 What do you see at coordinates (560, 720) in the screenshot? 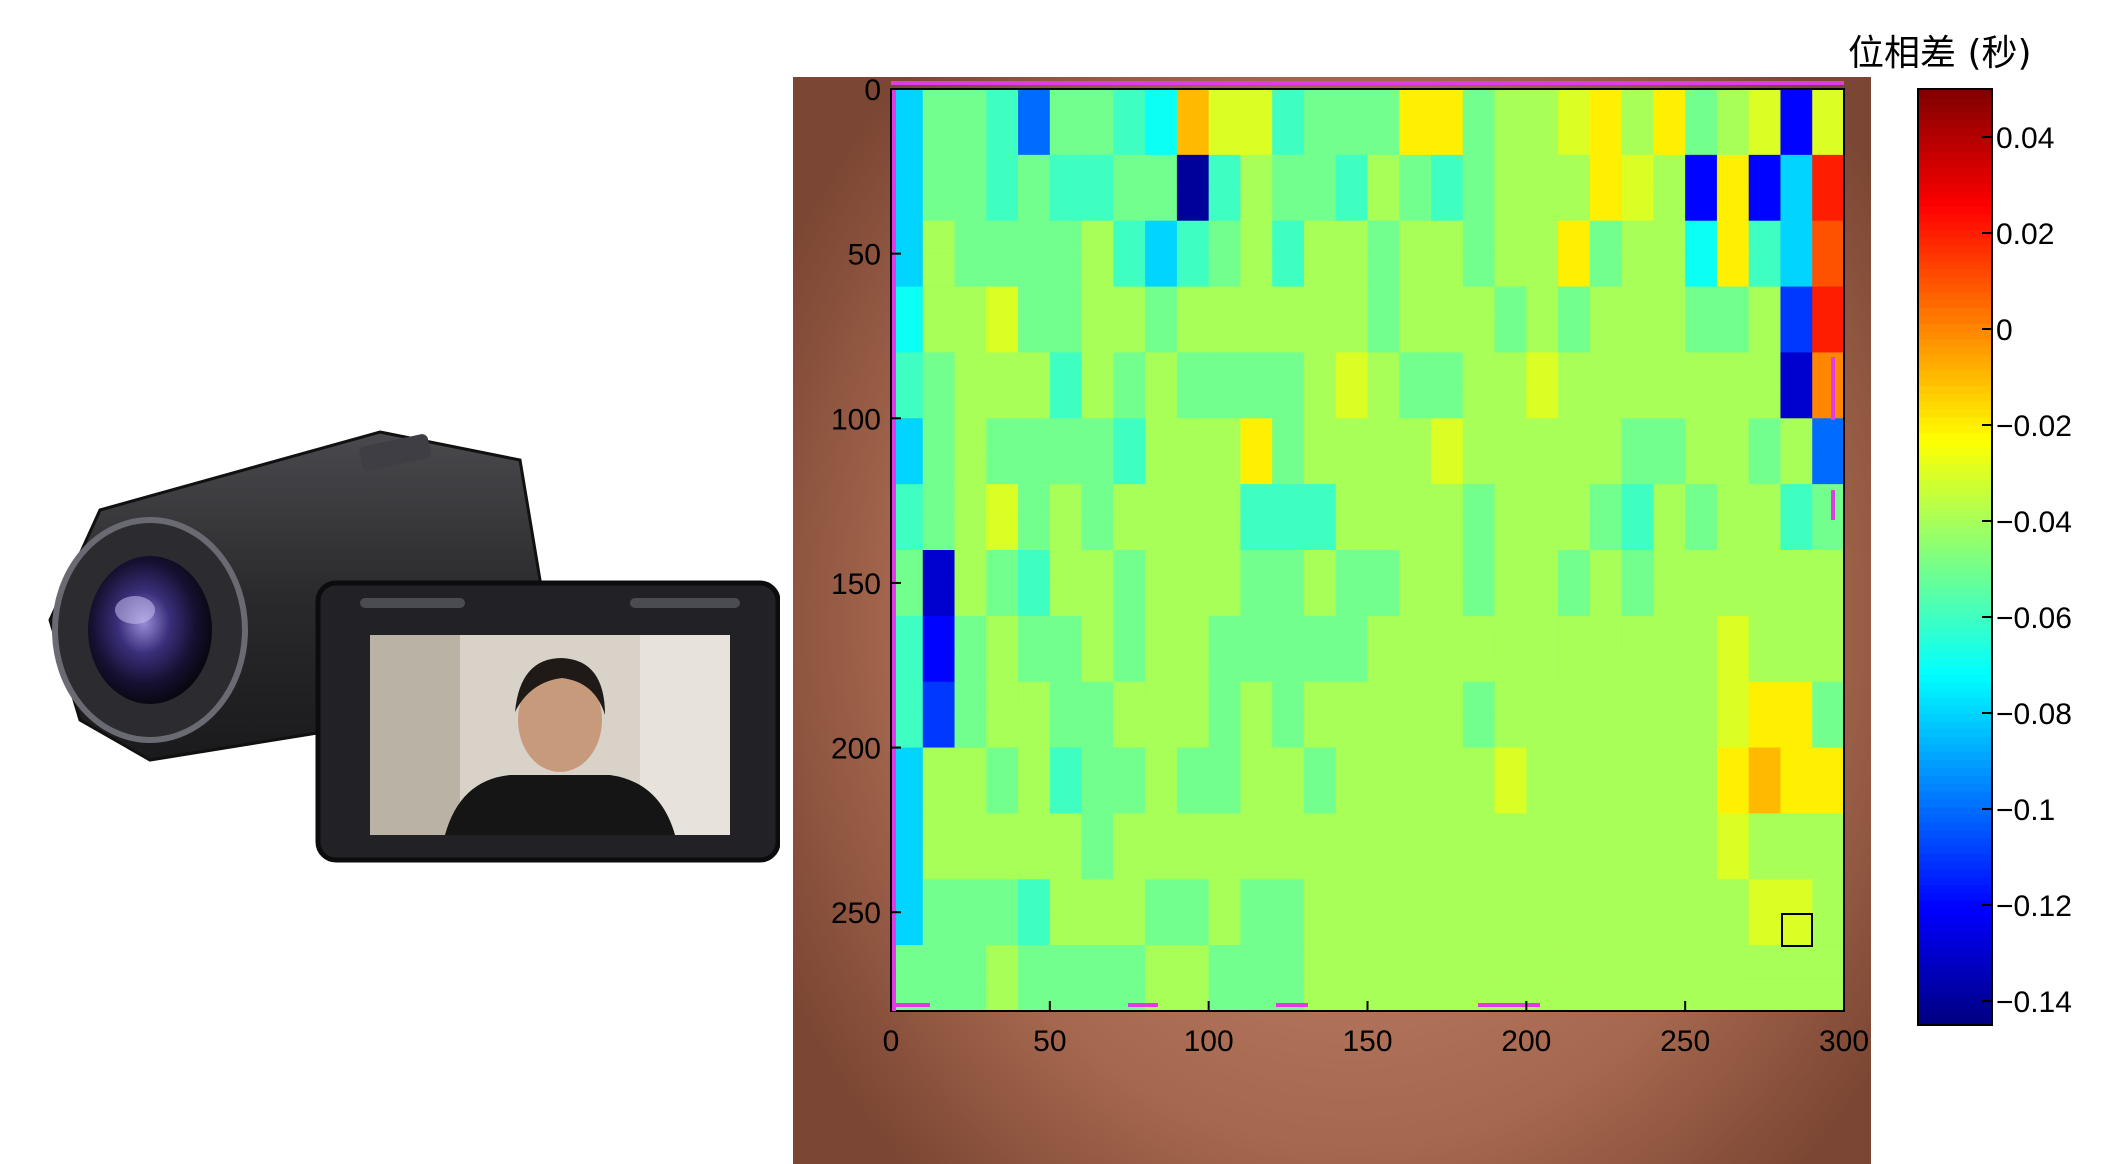
I see `screen-person-head` at bounding box center [560, 720].